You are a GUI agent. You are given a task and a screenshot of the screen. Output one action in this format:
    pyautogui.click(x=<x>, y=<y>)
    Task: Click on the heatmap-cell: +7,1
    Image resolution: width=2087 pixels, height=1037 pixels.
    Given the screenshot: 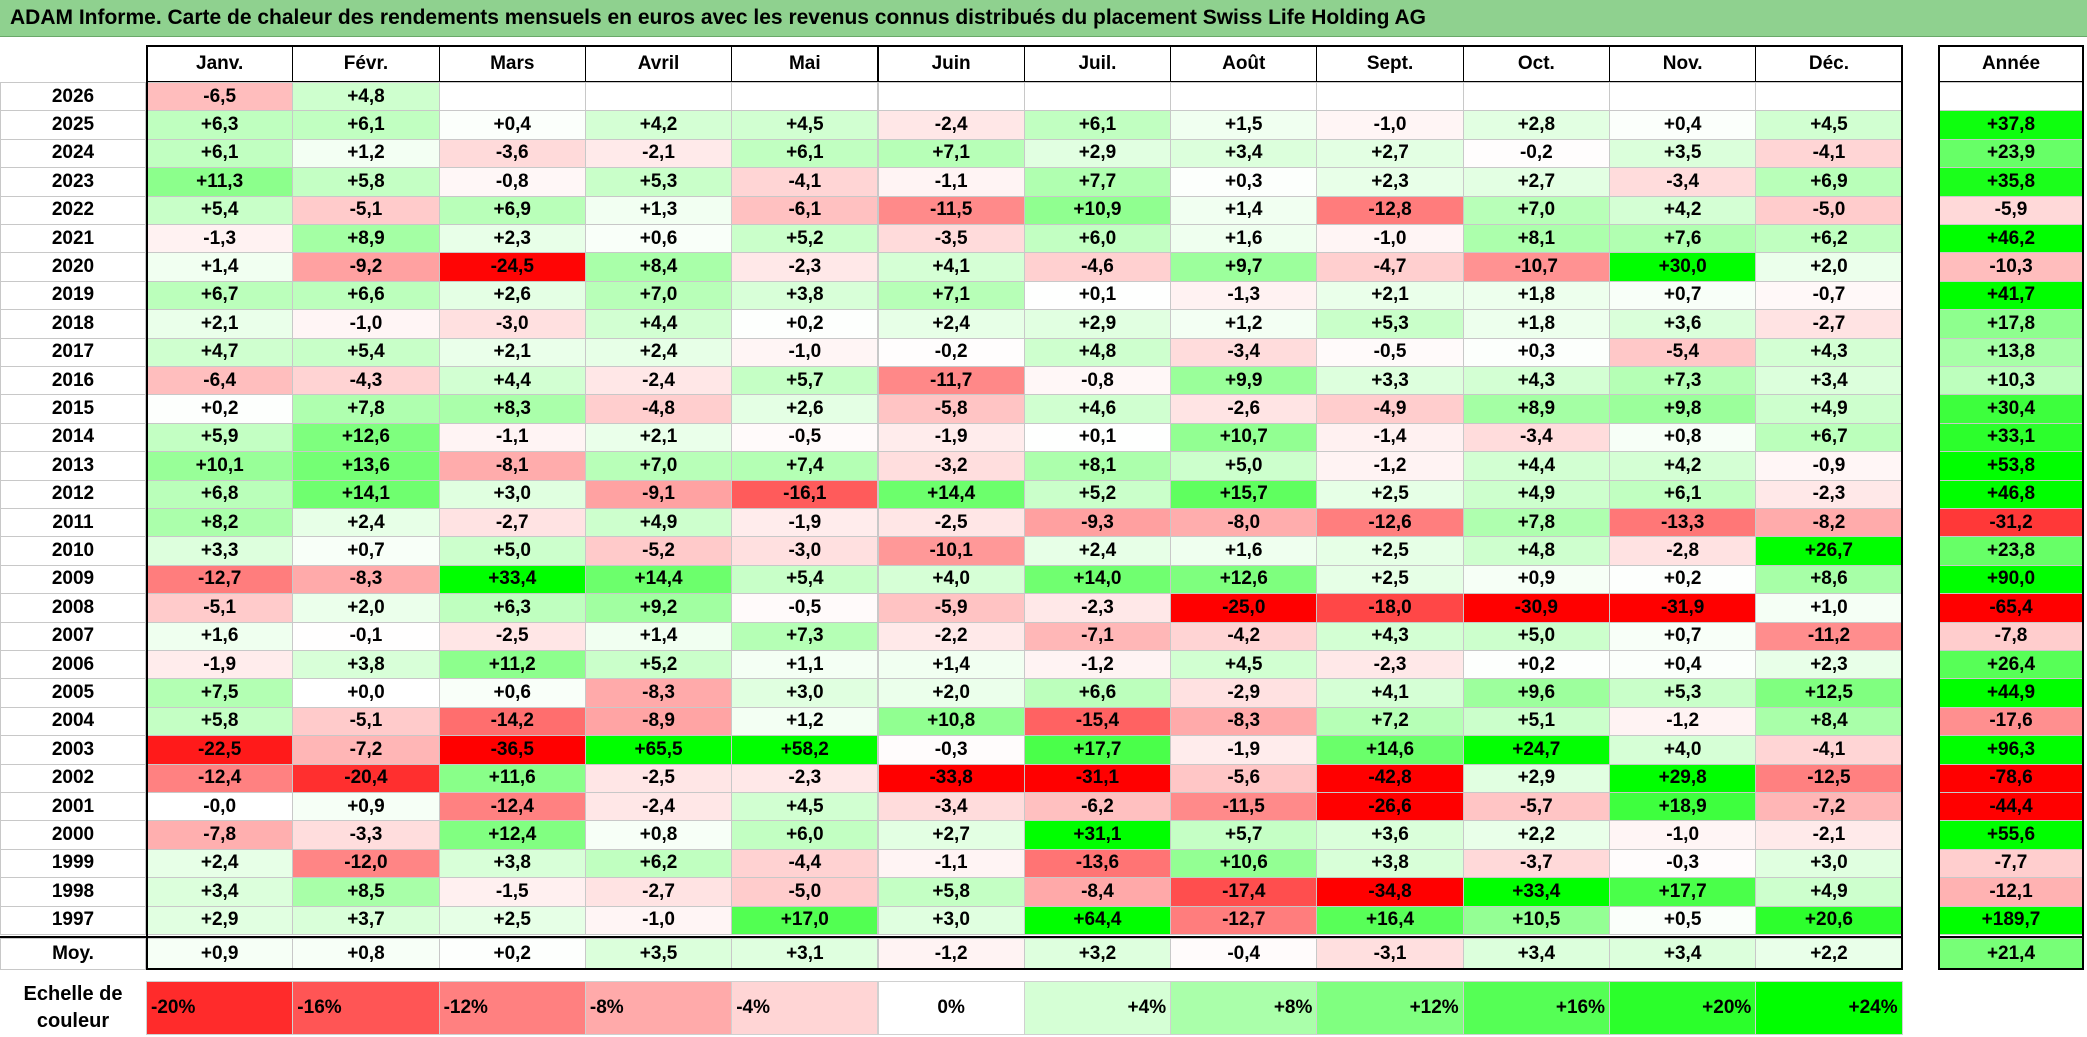 What is the action you would take?
    pyautogui.click(x=951, y=153)
    